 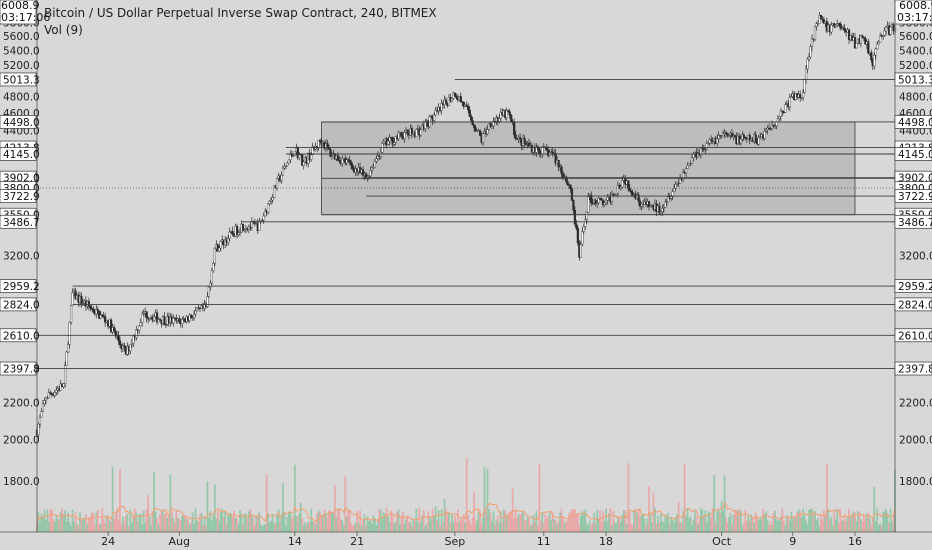 I want to click on x-tick-label: Sep, so click(x=455, y=541).